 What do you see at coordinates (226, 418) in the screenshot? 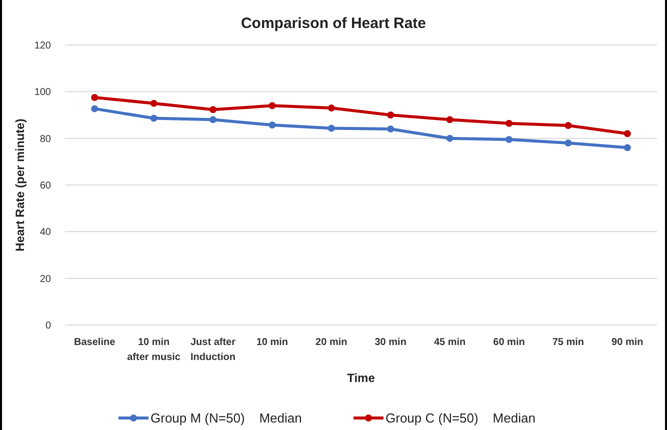
I see `legend-label: Group M (N=50) Median` at bounding box center [226, 418].